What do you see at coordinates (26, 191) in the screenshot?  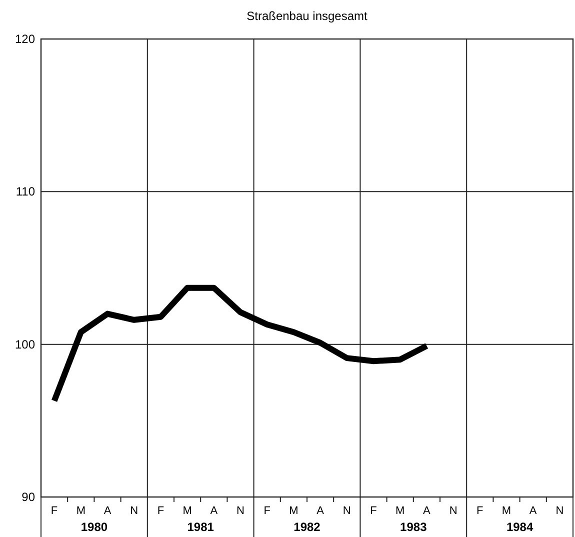 I see `y-tick-label: 110` at bounding box center [26, 191].